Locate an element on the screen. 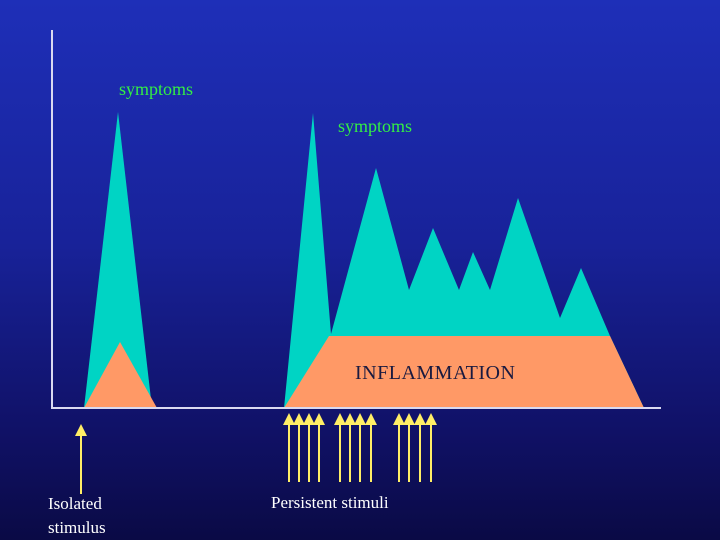 The image size is (720, 540). symptoms-label-isolated: symptoms is located at coordinates (156, 89).